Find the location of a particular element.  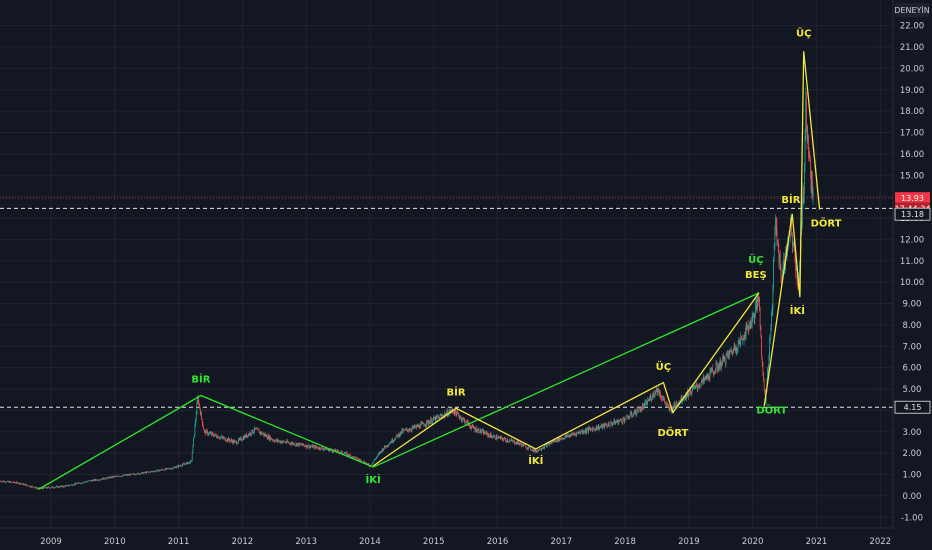

price-tag-label: 13.93 is located at coordinates (912, 198).